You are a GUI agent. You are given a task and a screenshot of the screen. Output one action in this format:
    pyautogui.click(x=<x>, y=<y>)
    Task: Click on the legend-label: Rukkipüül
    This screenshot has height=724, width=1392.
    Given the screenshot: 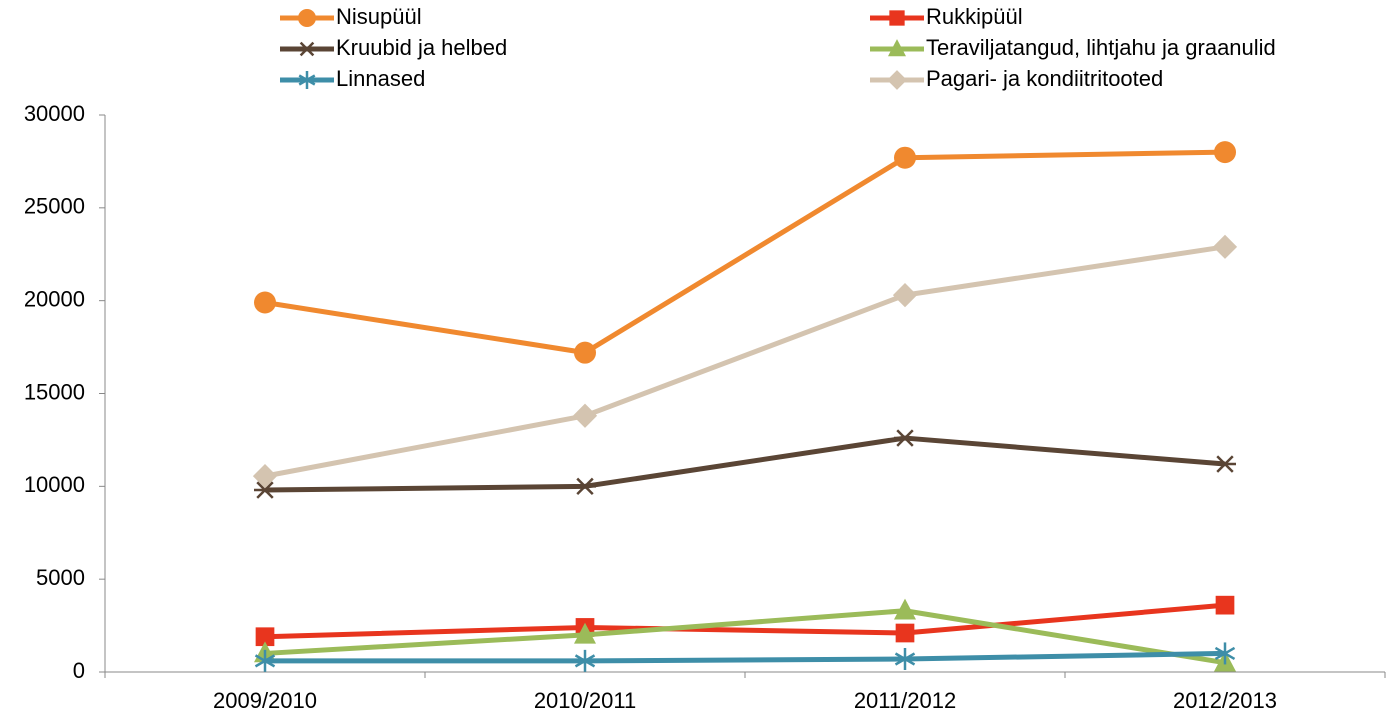 What is the action you would take?
    pyautogui.click(x=974, y=16)
    